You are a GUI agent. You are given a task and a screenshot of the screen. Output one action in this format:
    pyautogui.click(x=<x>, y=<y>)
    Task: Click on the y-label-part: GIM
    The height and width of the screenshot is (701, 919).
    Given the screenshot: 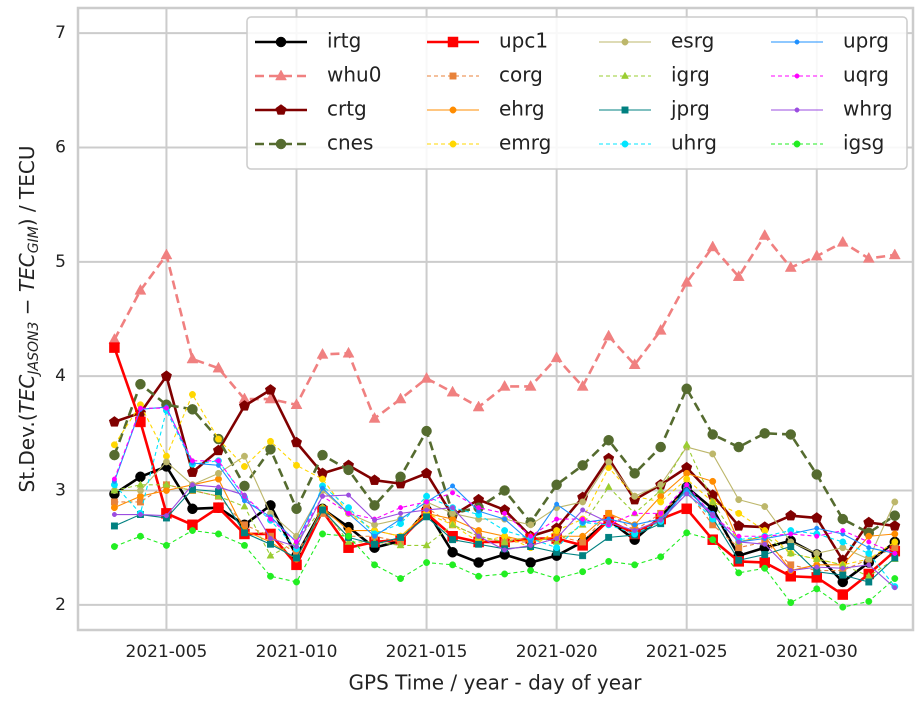 What is the action you would take?
    pyautogui.click(x=34, y=239)
    